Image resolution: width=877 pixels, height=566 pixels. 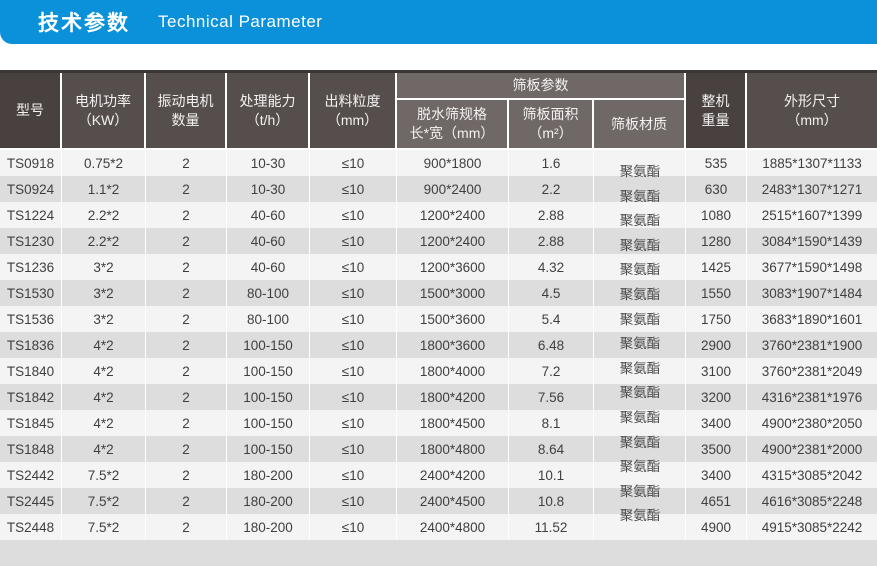 I want to click on cell-model: TS2448, so click(x=31, y=527).